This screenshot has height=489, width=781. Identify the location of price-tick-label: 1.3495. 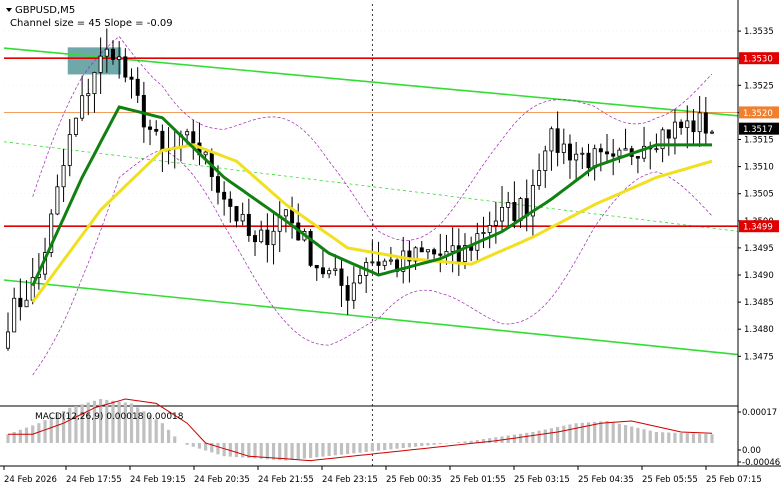
(759, 249).